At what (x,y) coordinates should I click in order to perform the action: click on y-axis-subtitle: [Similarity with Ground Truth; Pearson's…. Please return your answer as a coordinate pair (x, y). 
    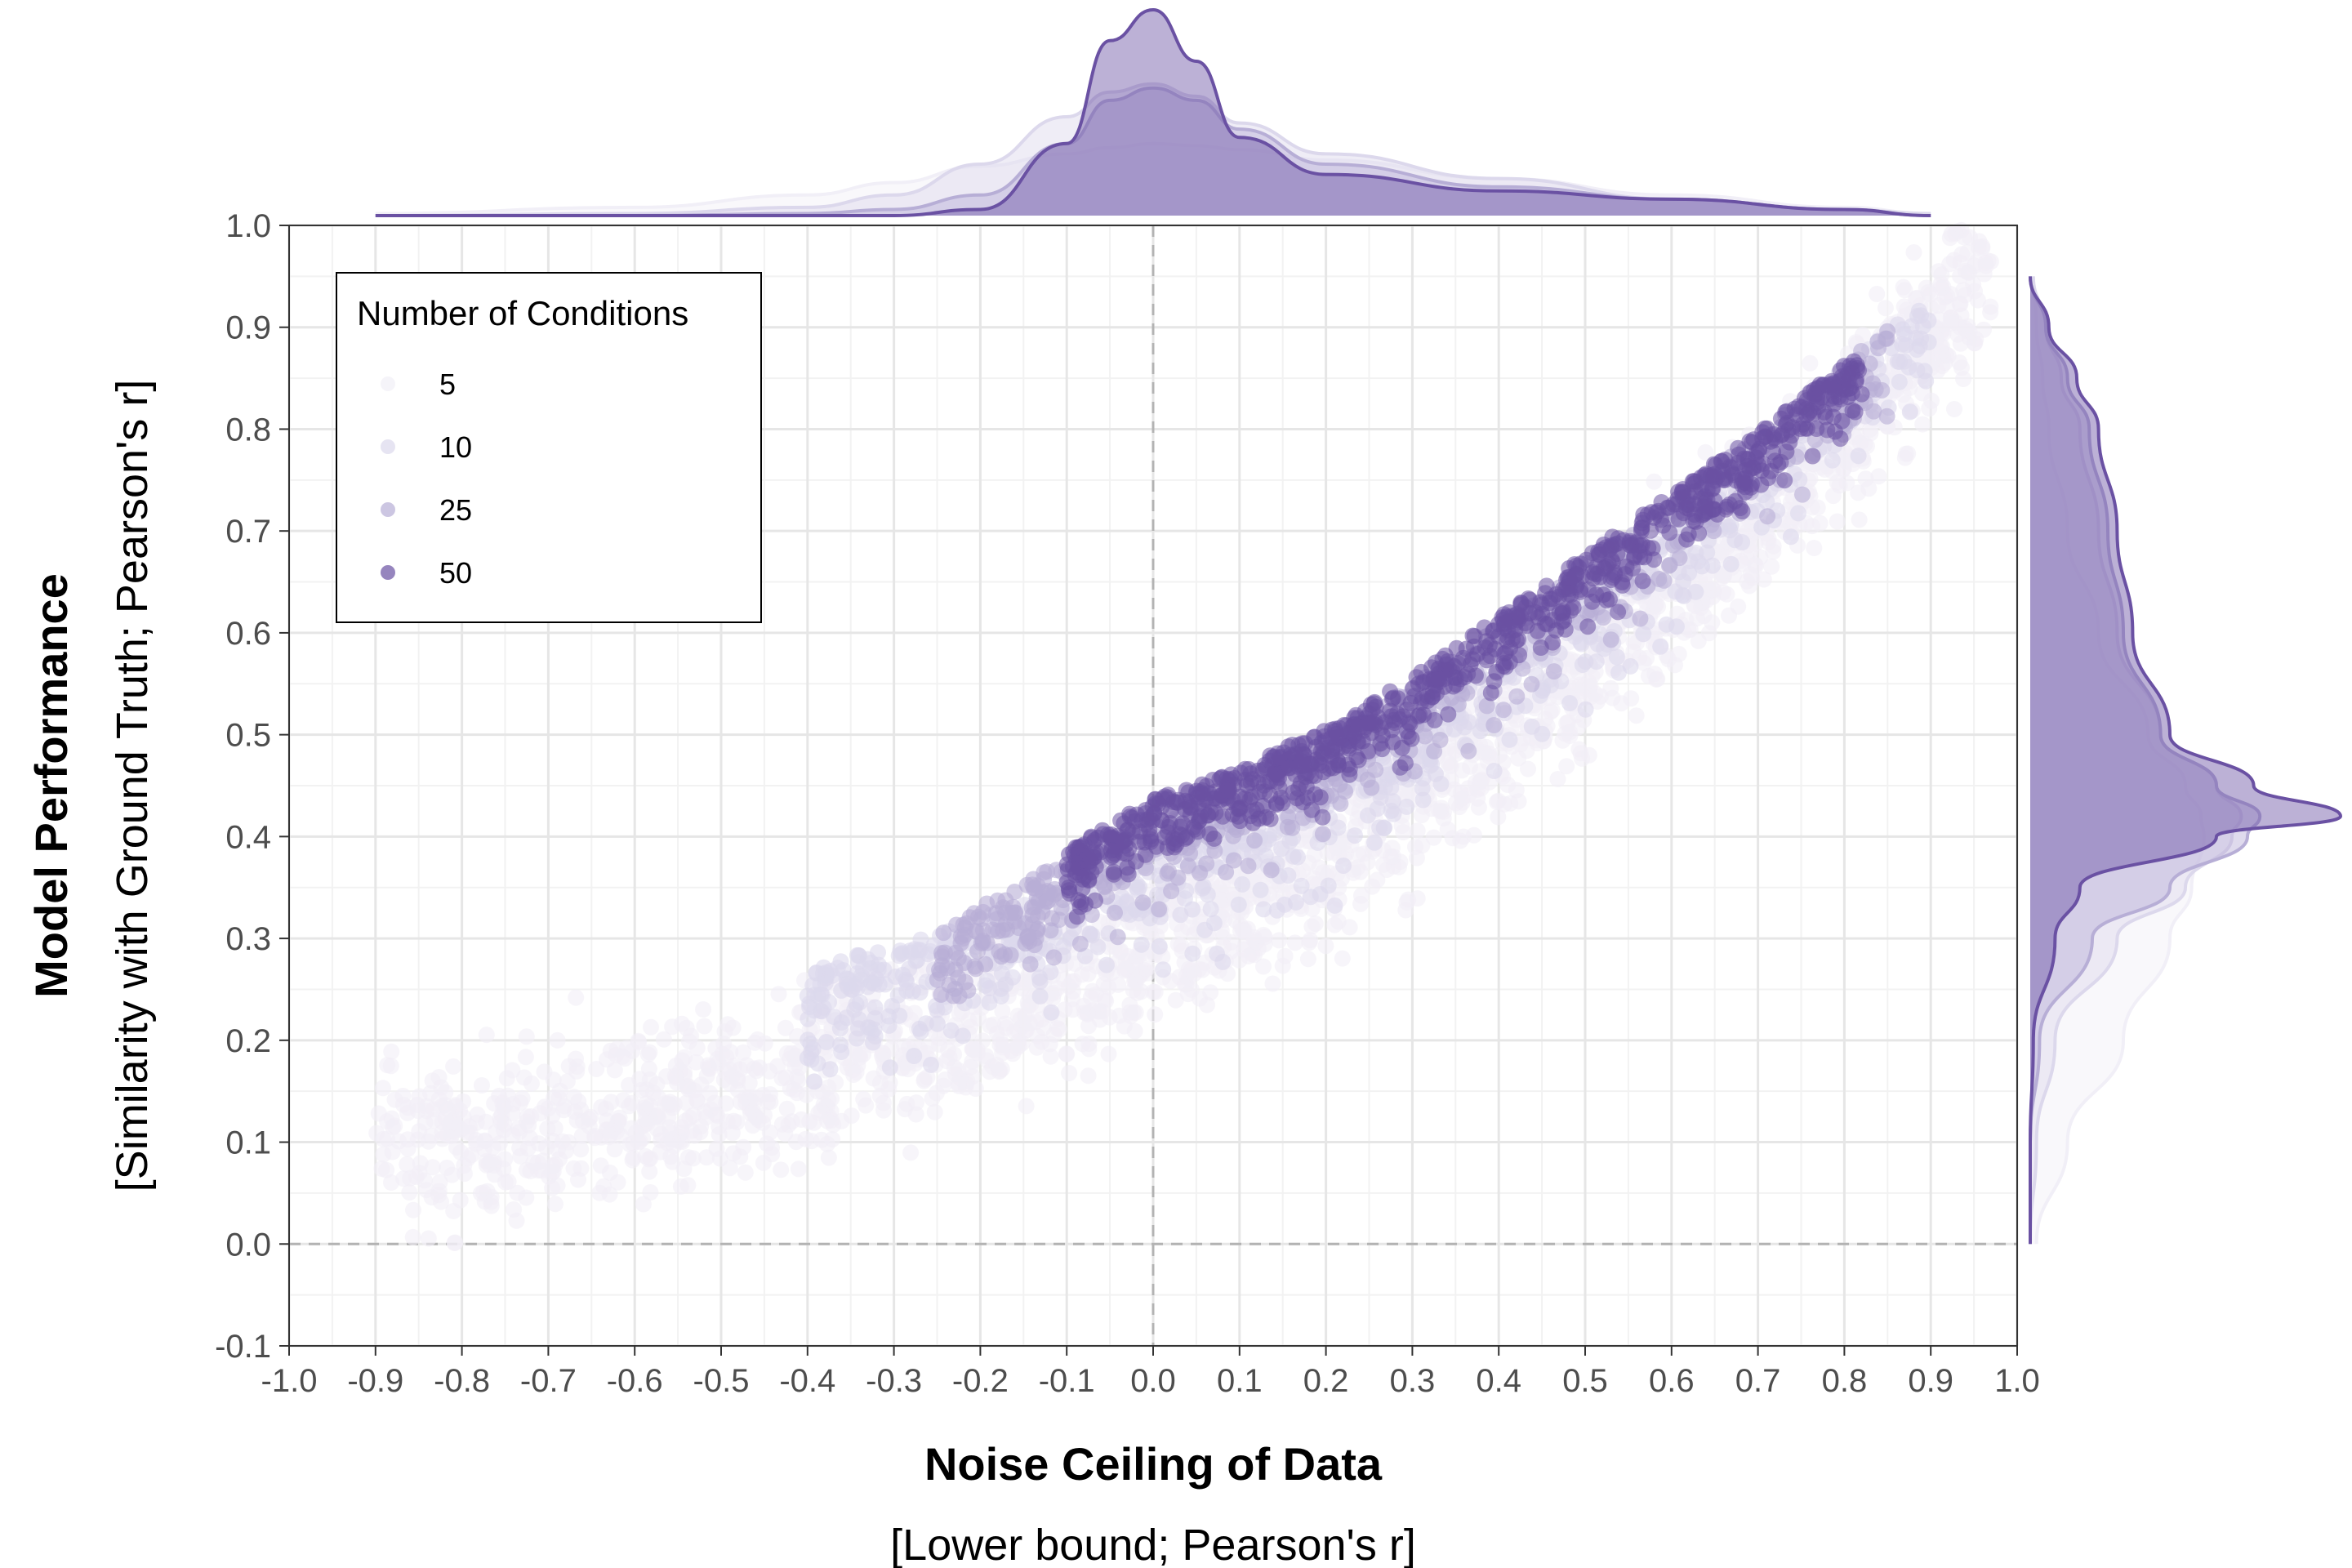
    Looking at the image, I should click on (132, 786).